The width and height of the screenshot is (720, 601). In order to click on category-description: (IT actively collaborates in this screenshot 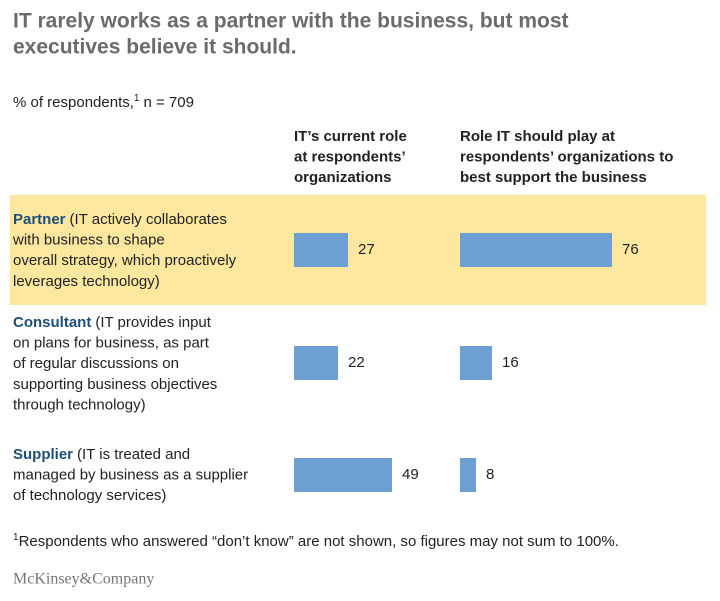, I will do `click(148, 219)`.